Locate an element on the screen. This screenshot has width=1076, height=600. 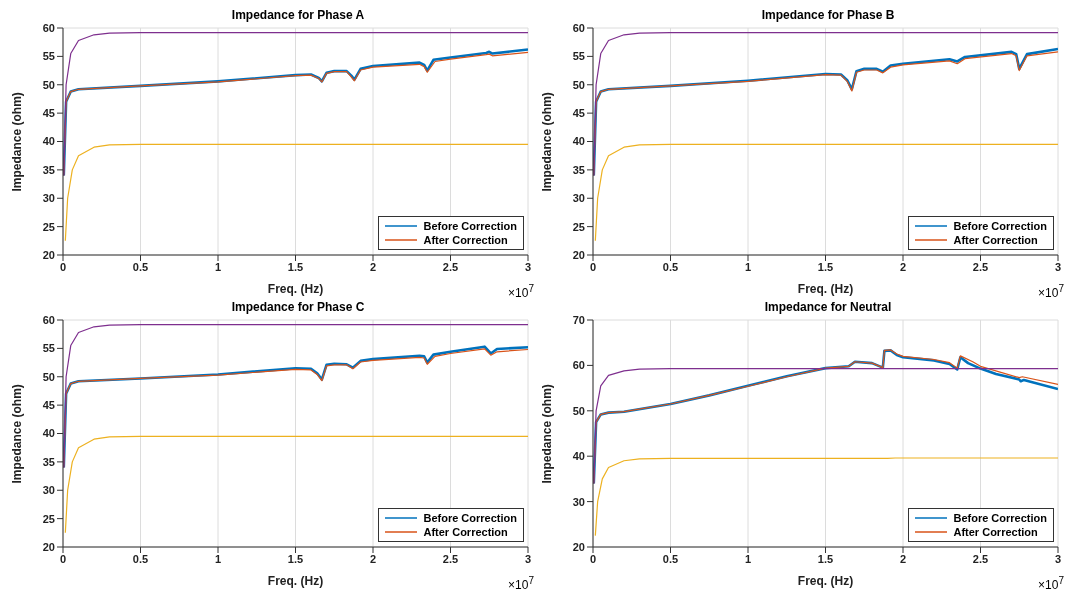
chart-title: Impedance for Phase C is located at coordinates (298, 307).